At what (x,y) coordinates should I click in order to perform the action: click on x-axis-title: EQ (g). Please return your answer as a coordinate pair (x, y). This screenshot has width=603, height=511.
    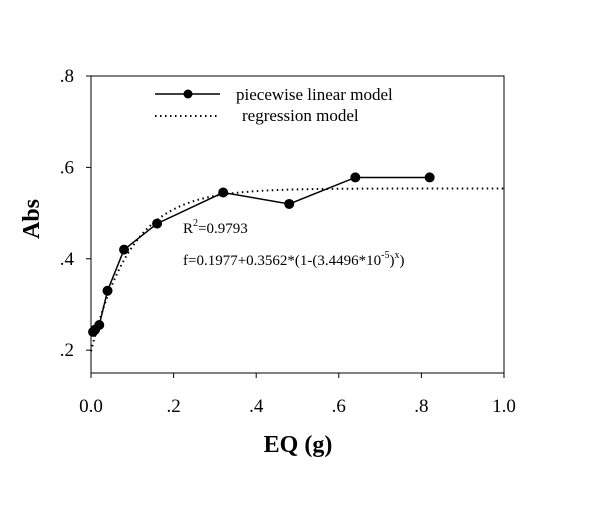
    Looking at the image, I should click on (298, 445).